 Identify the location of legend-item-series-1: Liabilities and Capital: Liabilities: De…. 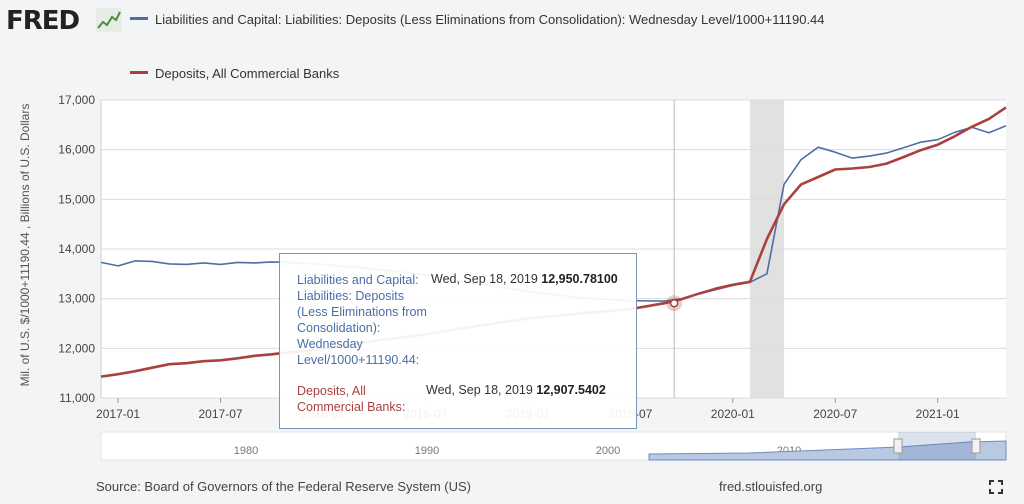
(477, 19).